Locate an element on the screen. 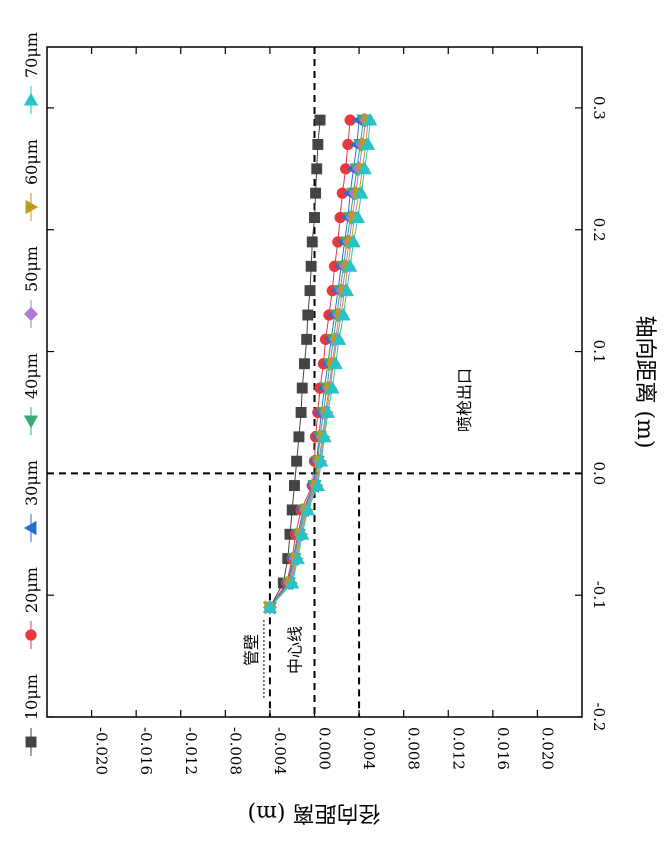  legend-label: 50μm is located at coordinates (31, 269).